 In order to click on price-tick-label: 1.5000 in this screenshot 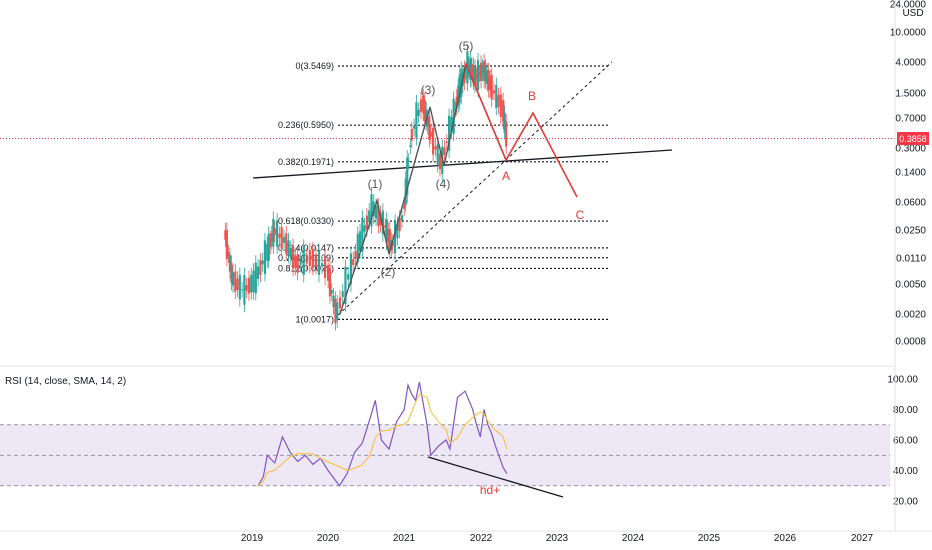, I will do `click(910, 94)`.